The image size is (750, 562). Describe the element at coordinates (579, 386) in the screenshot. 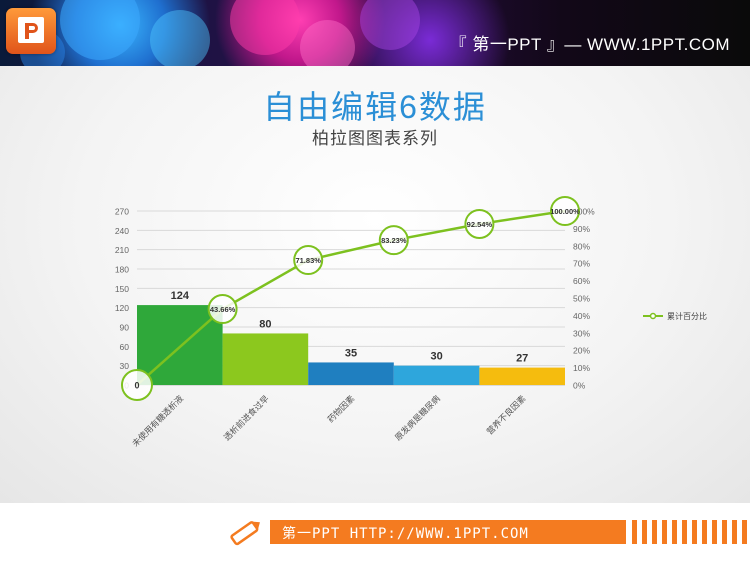

I see `y2-tick-label: 0%` at that location.